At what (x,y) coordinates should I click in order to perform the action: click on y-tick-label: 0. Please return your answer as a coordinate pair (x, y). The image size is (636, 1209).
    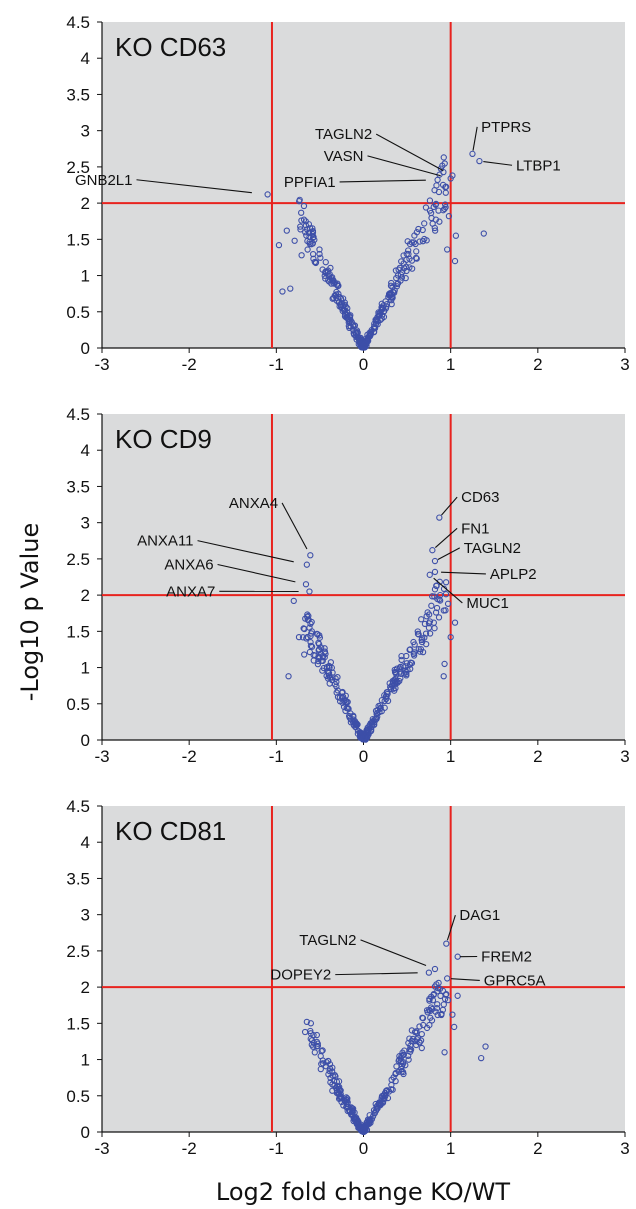
    Looking at the image, I should click on (85, 348).